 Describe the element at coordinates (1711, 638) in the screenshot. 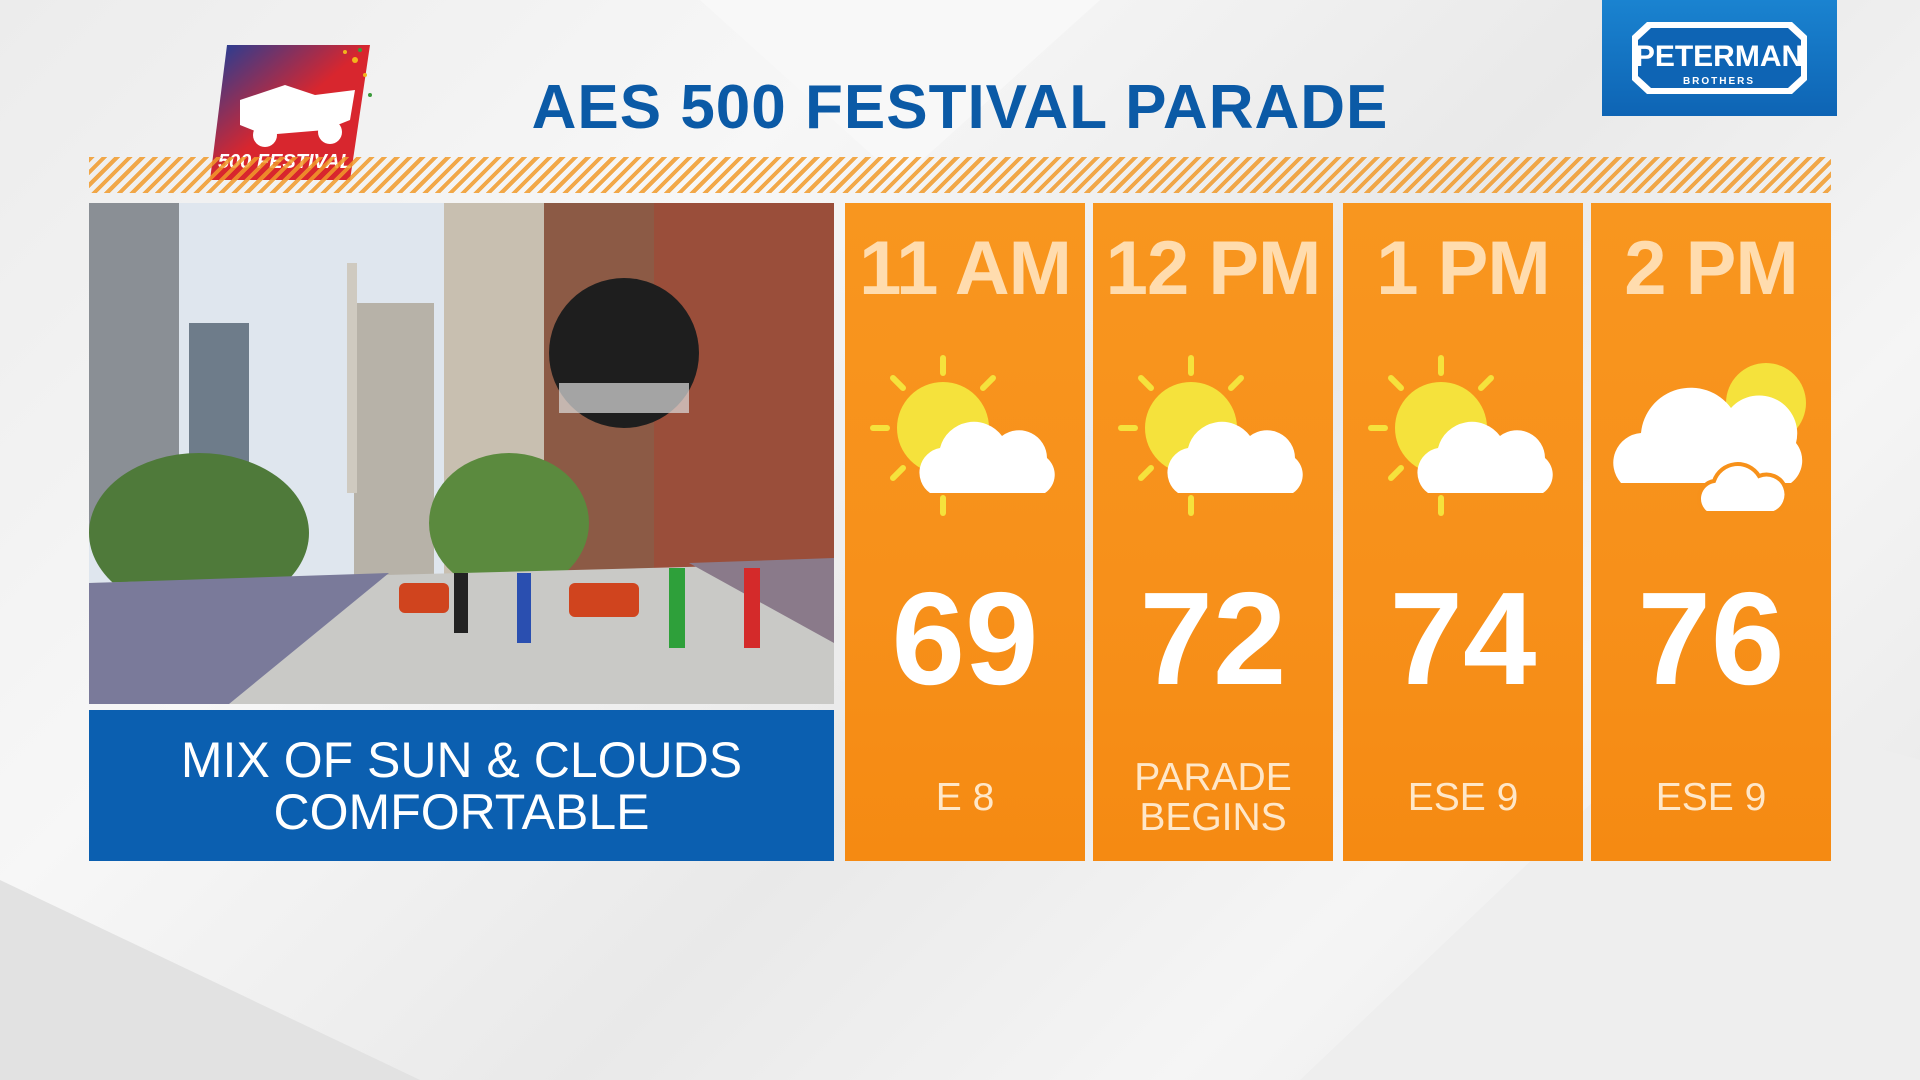

I see `temperature: 76` at that location.